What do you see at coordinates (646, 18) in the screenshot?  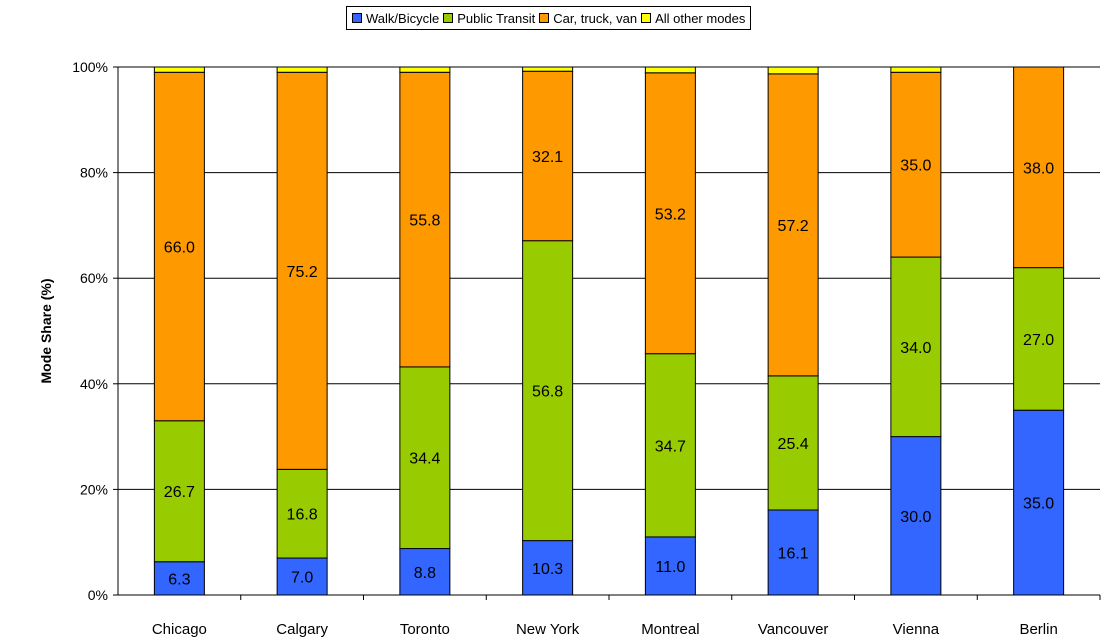 I see `legend-swatch-all-other-modes` at bounding box center [646, 18].